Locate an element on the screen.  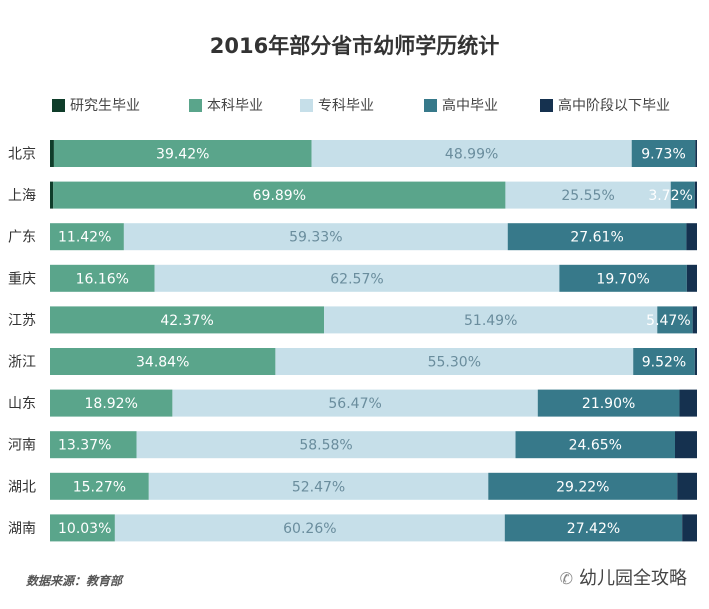
data-label: 21.90% is located at coordinates (608, 404).